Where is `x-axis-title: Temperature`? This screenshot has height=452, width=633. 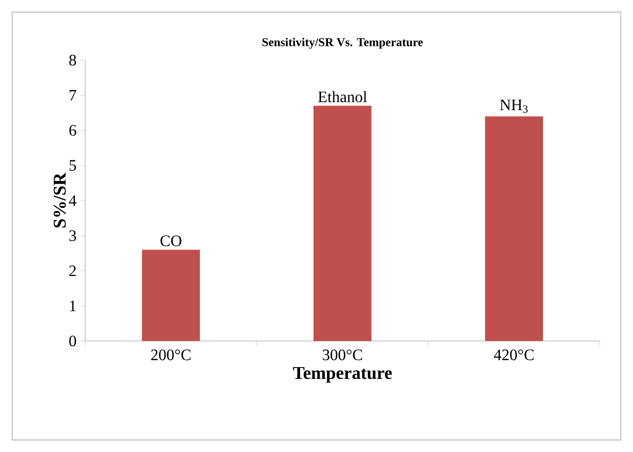
x-axis-title: Temperature is located at coordinates (342, 375).